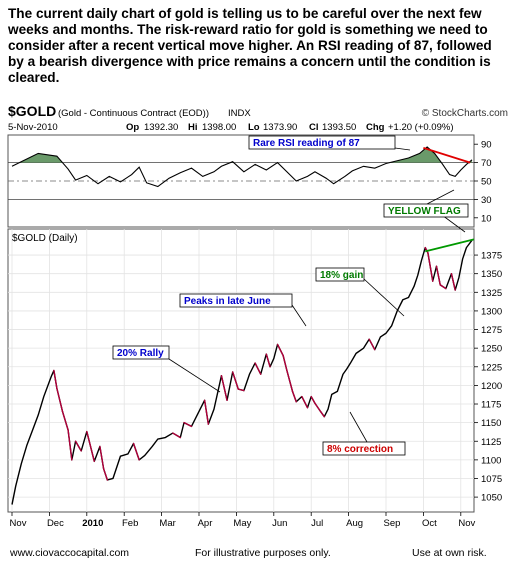 The width and height of the screenshot is (515, 575). Describe the element at coordinates (45, 238) in the screenshot. I see `price-panel-label: $GOLD (Daily)` at that location.